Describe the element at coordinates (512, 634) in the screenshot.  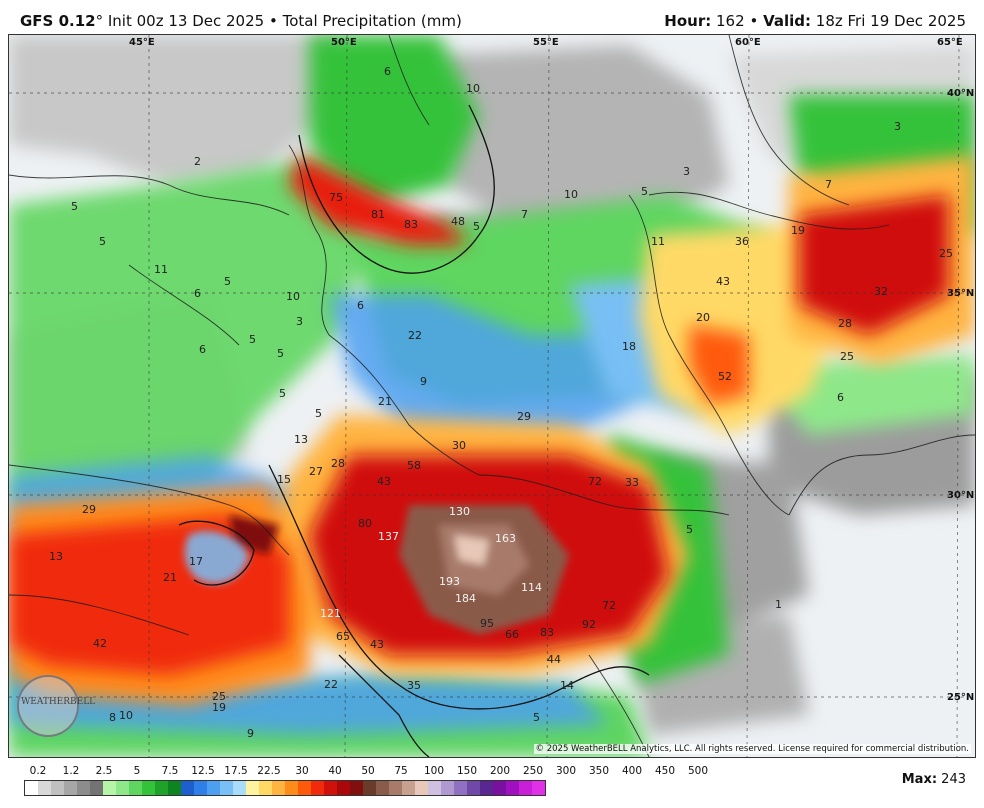
I see `precip-value-label: 66` at that location.